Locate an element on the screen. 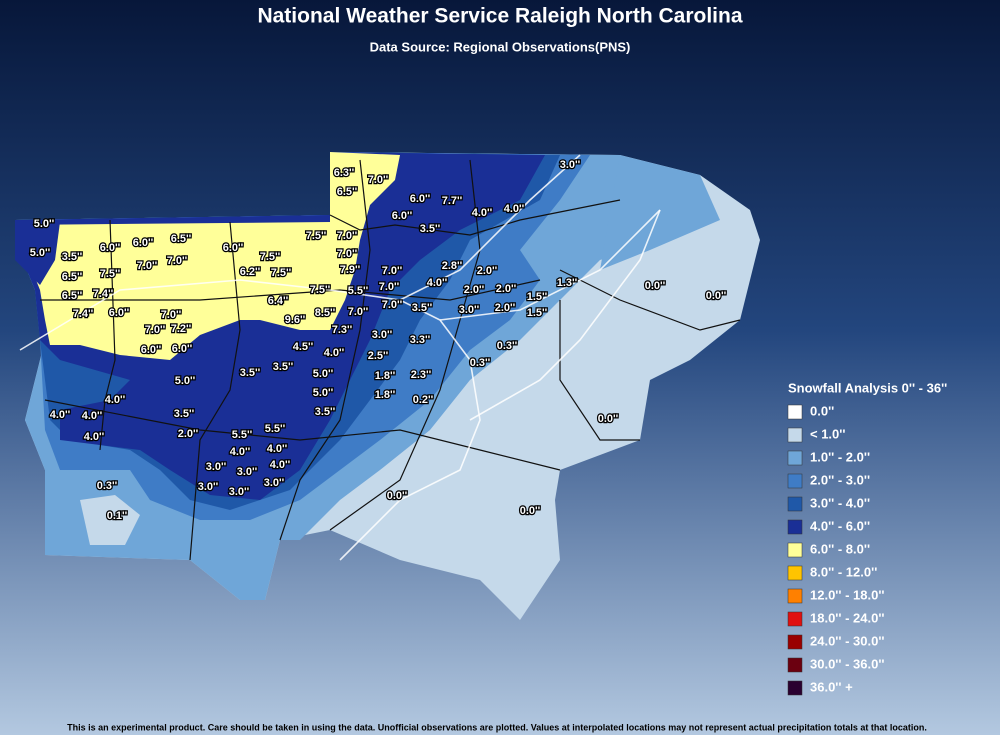 The image size is (1000, 735). observation-label: 6.2'' is located at coordinates (250, 272).